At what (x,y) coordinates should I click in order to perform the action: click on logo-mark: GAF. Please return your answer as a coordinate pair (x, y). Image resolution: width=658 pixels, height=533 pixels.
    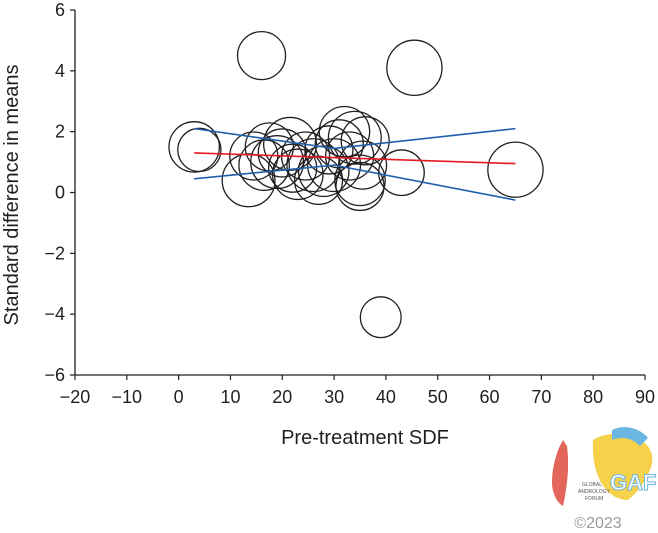
    Looking at the image, I should click on (633, 482).